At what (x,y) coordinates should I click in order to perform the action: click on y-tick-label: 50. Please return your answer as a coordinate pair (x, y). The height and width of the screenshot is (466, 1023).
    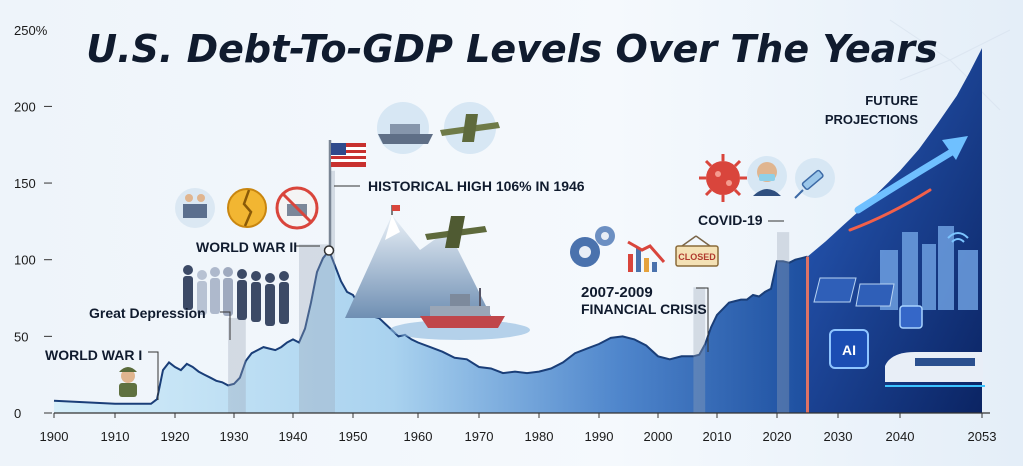
    Looking at the image, I should click on (21, 336).